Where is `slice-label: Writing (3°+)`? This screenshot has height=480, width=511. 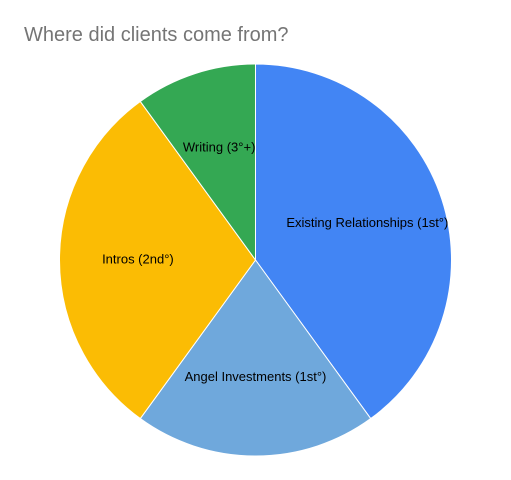
slice-label: Writing (3°+) is located at coordinates (219, 147).